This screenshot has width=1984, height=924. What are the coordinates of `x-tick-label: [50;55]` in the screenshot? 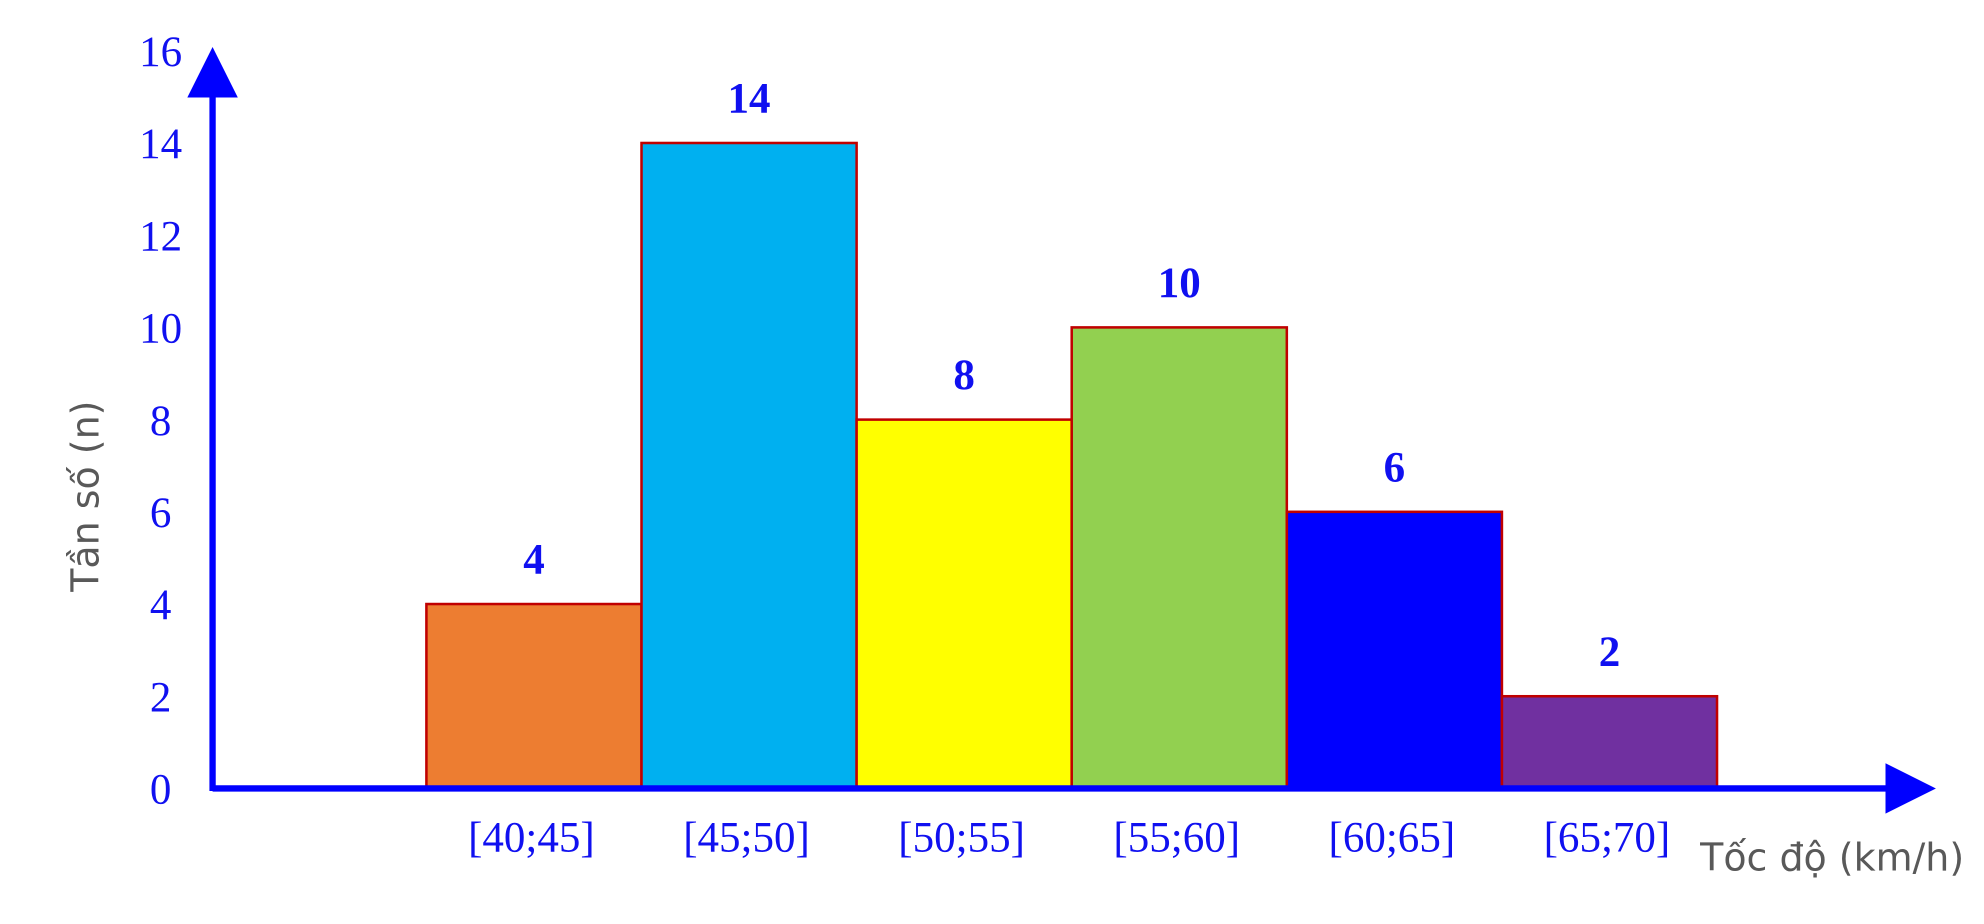 It's located at (961, 838).